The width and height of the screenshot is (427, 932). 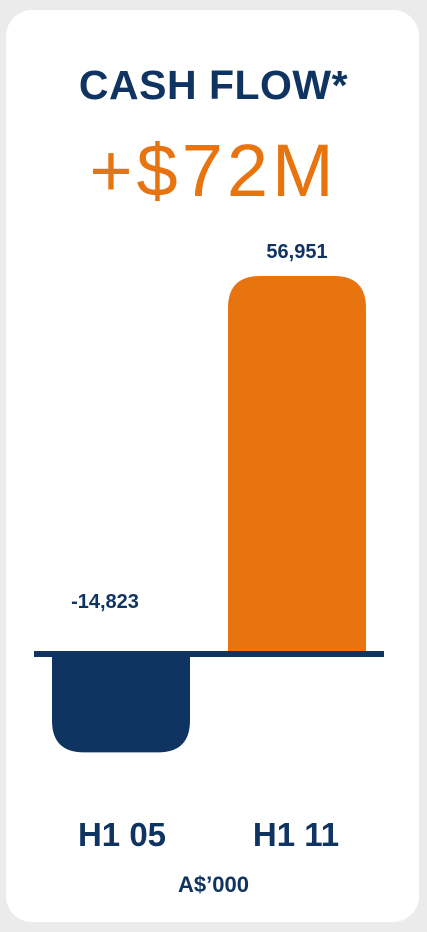 I want to click on category-label-h1-11: H1 11, so click(x=296, y=834).